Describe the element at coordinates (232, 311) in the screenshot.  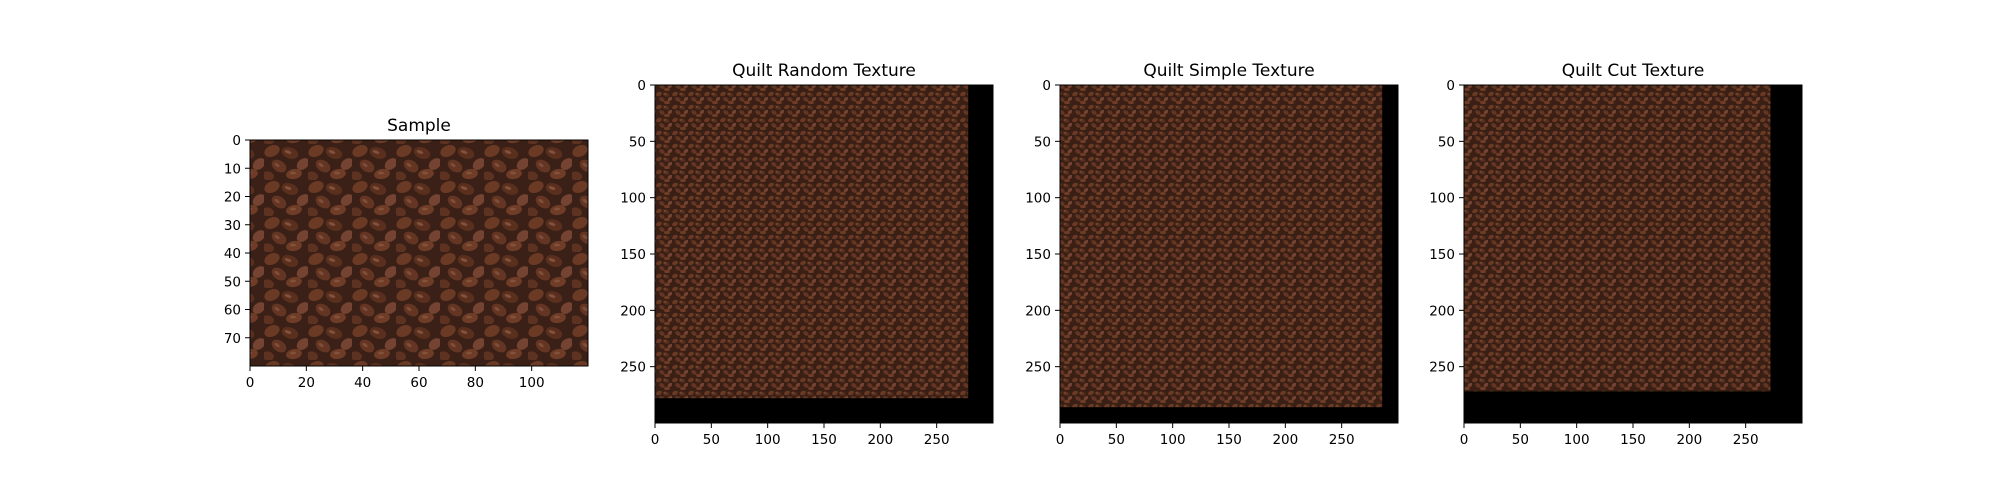
I see `y-tick-label: 60` at that location.